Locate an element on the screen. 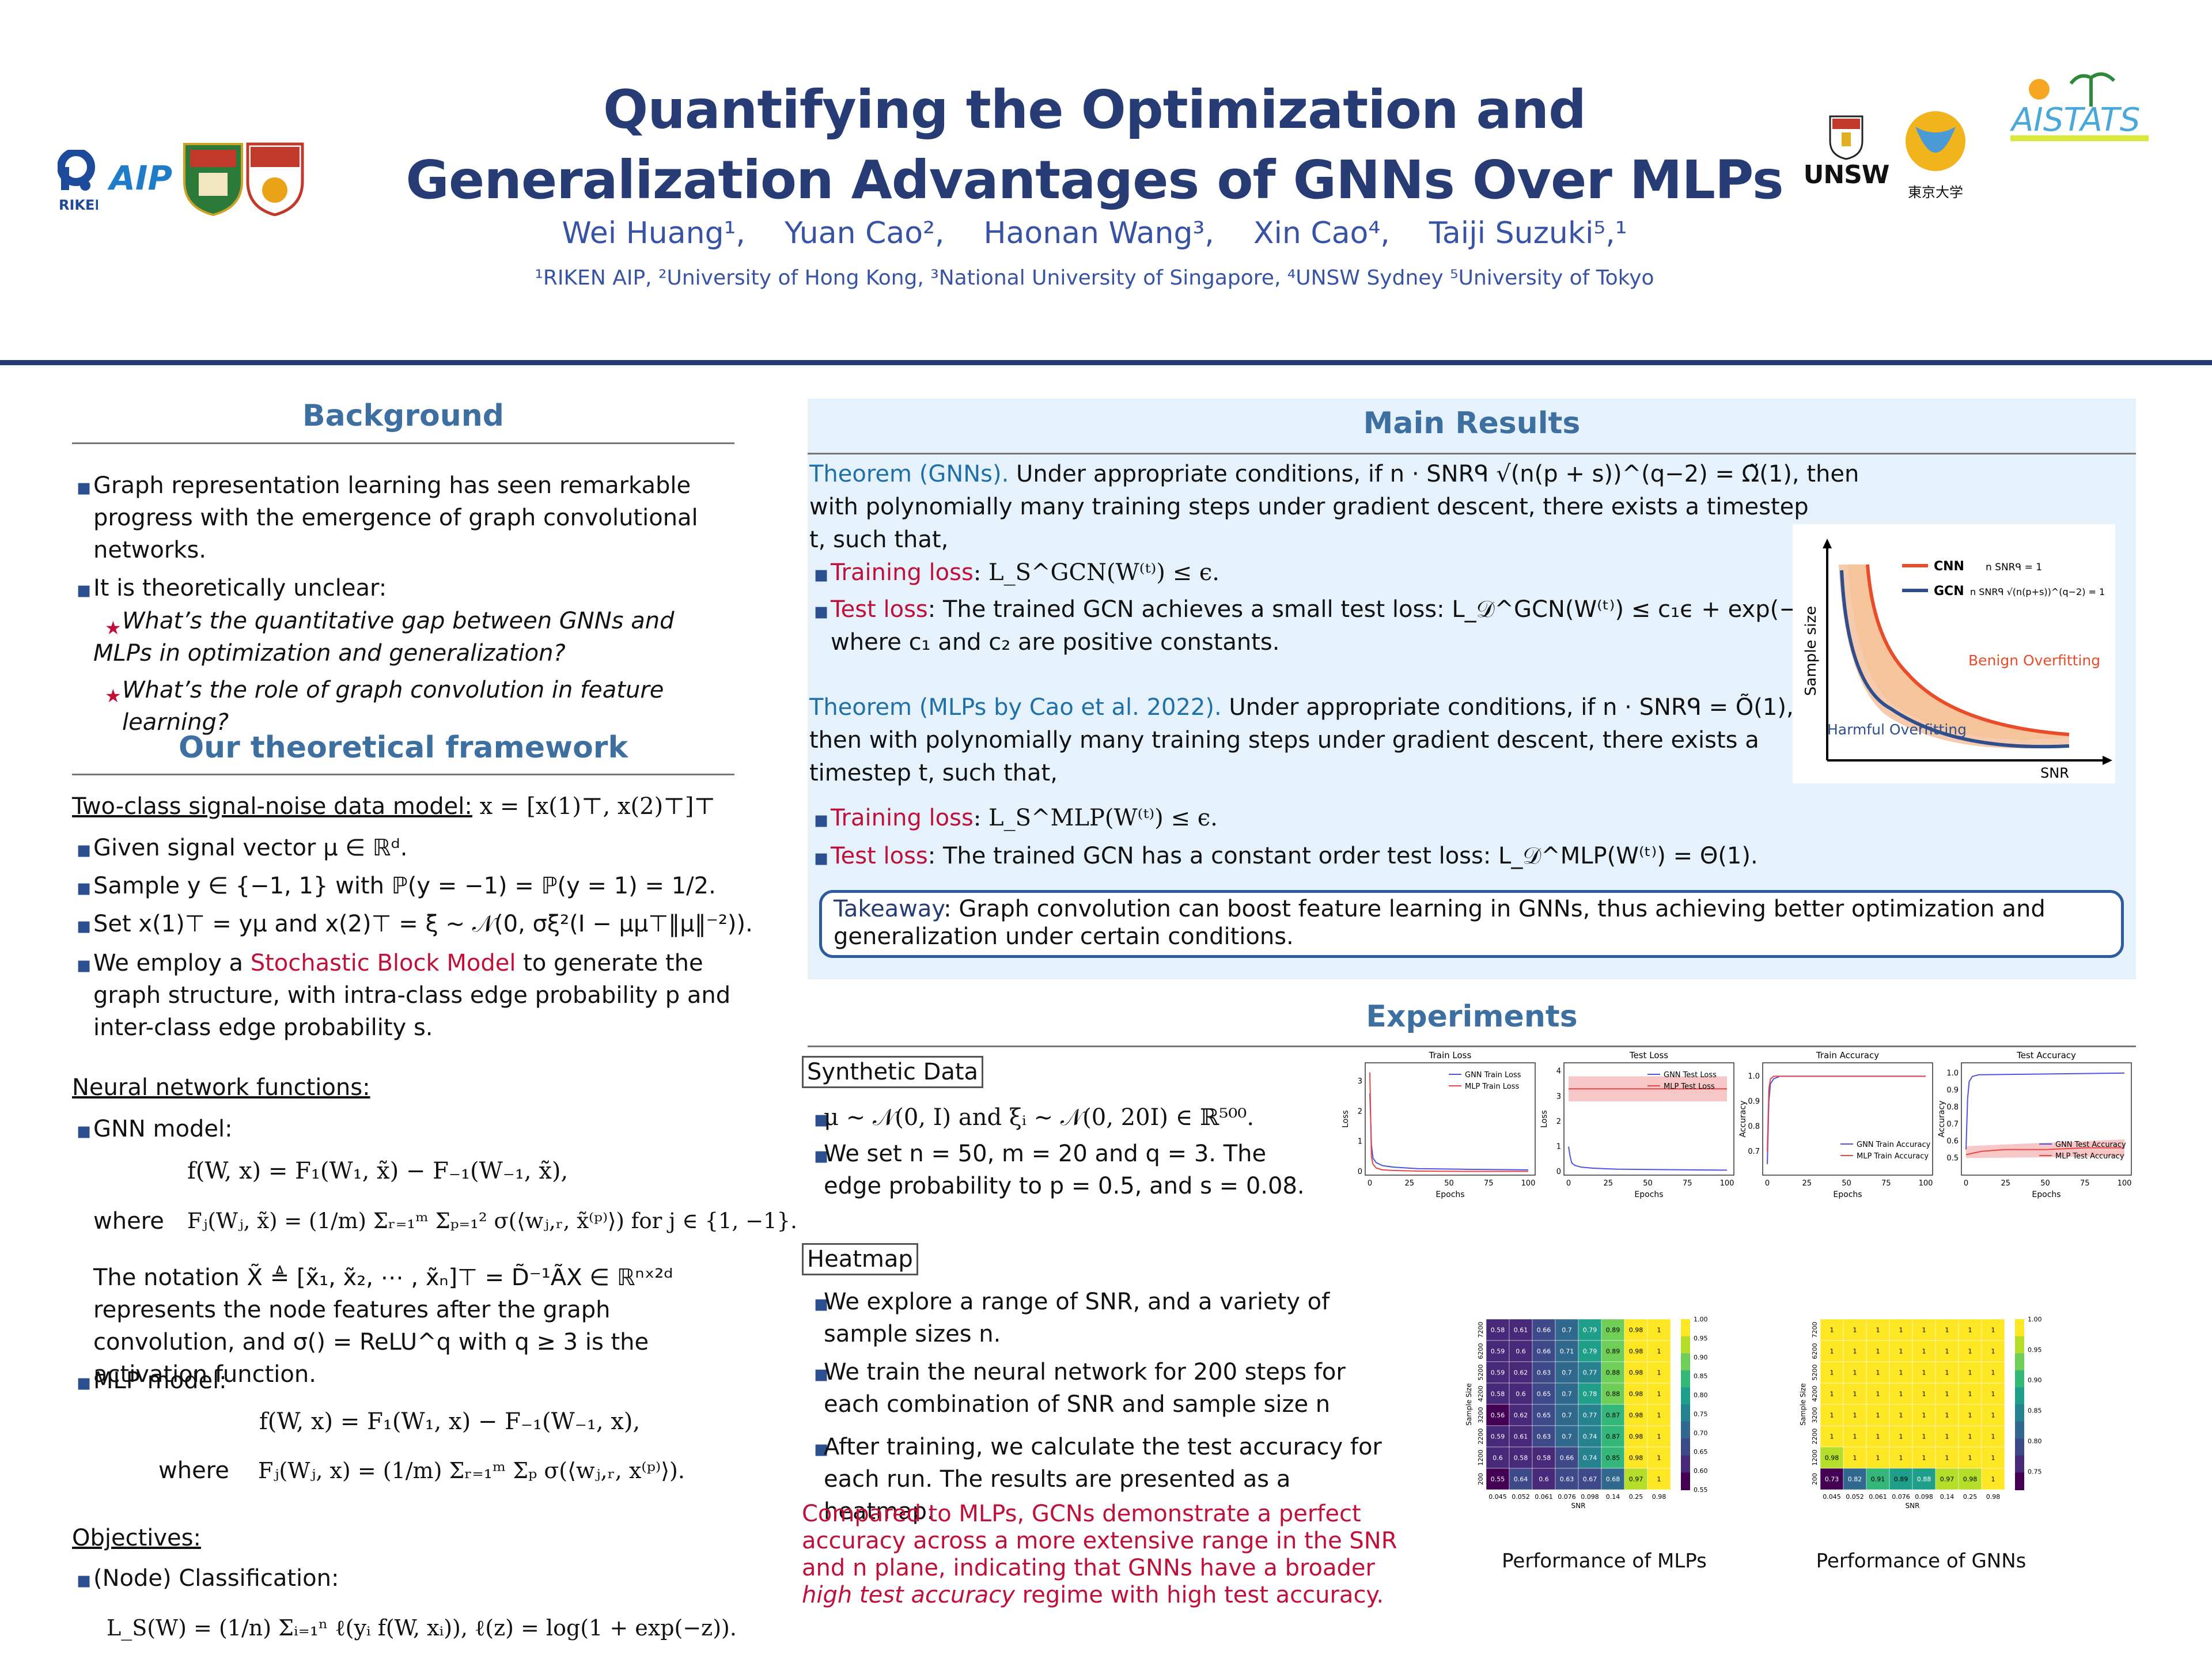  header-divider is located at coordinates (1106, 362).